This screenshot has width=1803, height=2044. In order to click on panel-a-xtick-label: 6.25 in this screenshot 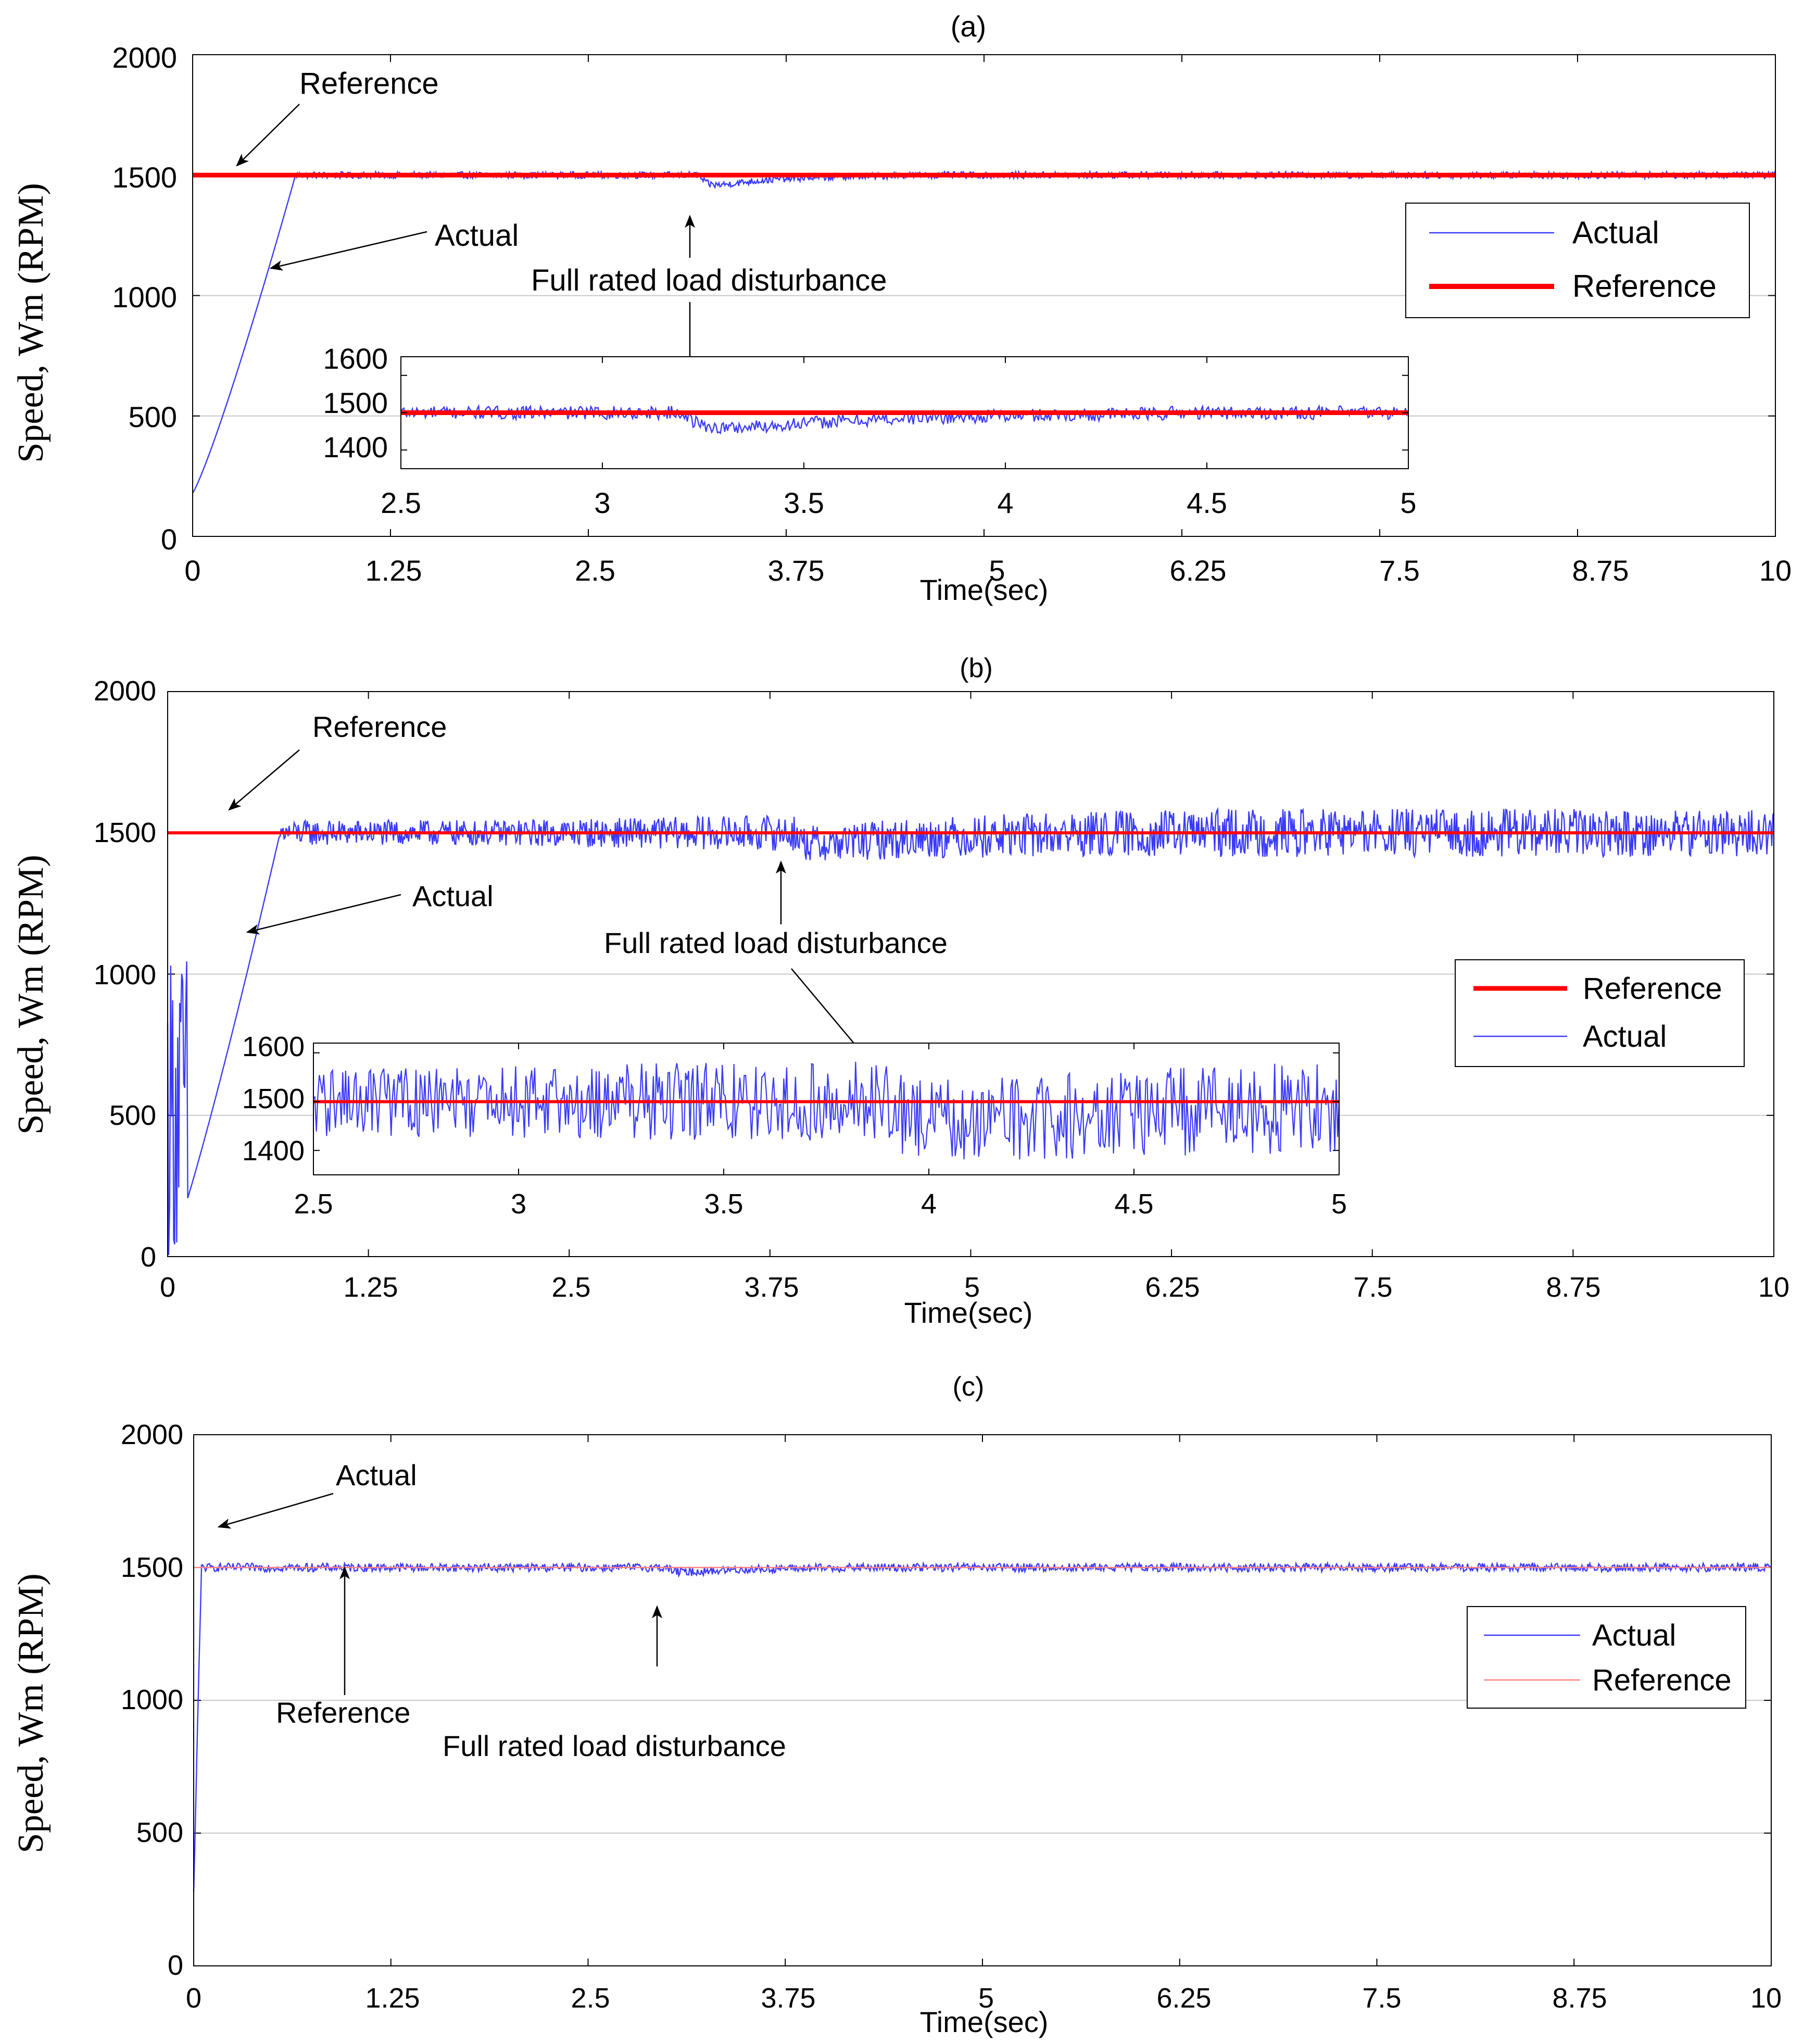, I will do `click(1198, 570)`.